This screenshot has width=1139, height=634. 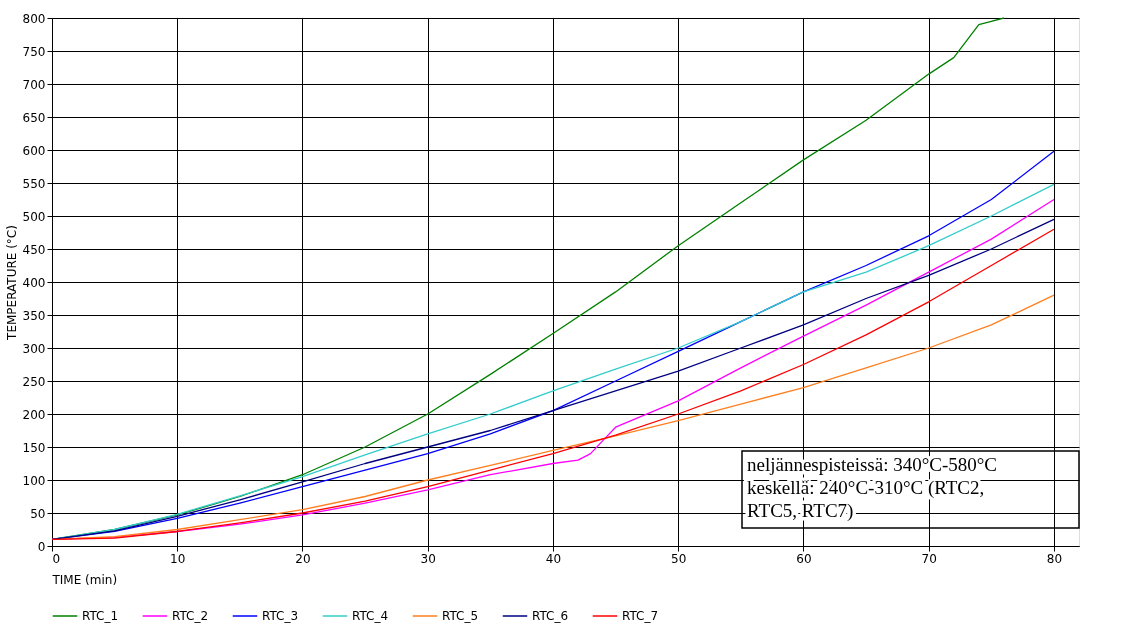 I want to click on x-tick-label: 40, so click(x=553, y=558).